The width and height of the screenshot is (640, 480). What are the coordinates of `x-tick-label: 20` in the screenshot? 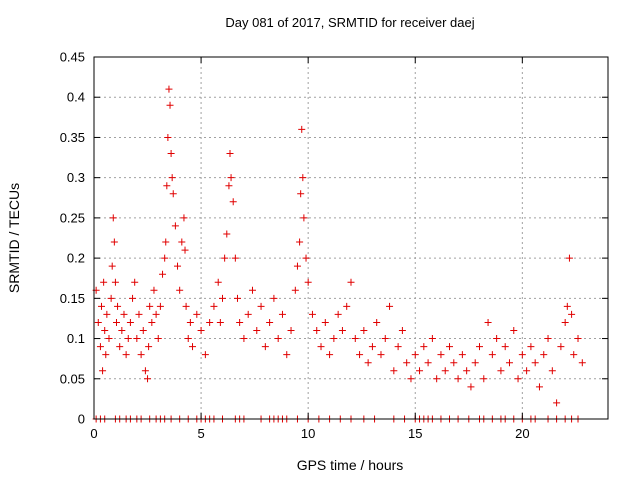 It's located at (522, 433).